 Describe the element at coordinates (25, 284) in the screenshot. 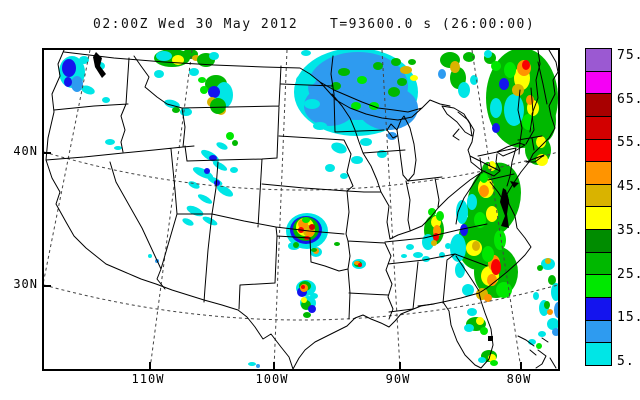

I see `lat-label-30n: 30N` at that location.